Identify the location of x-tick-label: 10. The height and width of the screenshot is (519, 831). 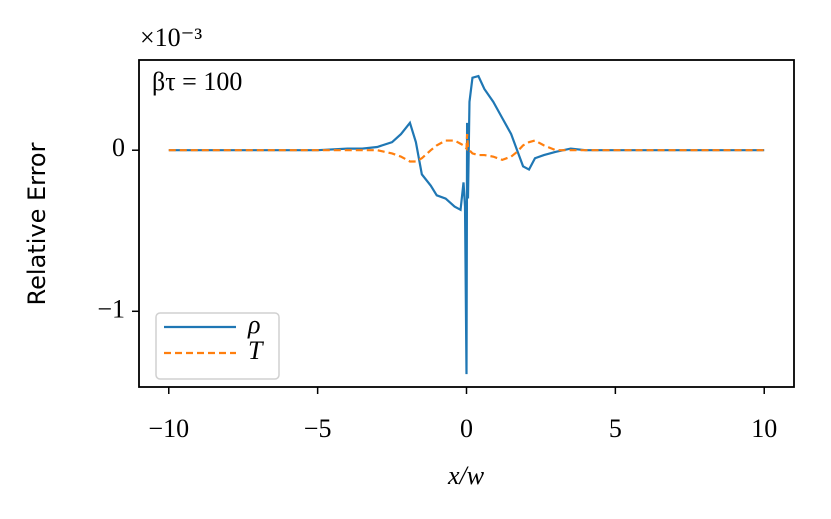
(764, 428).